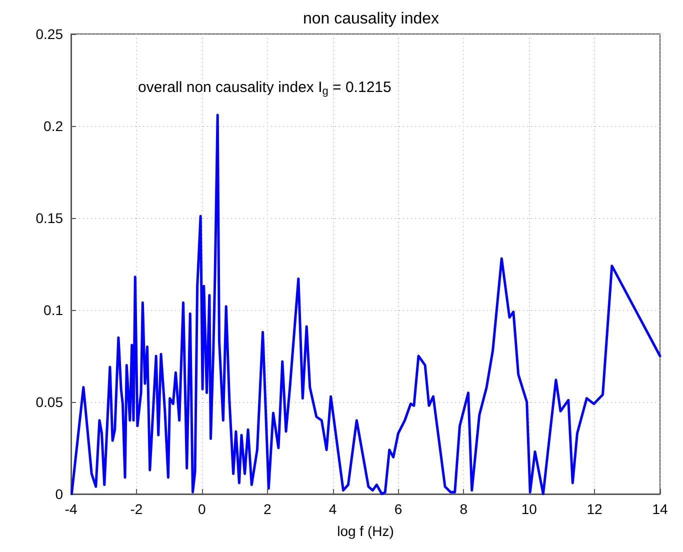  Describe the element at coordinates (464, 509) in the screenshot. I see `x-tick-label: 8` at that location.